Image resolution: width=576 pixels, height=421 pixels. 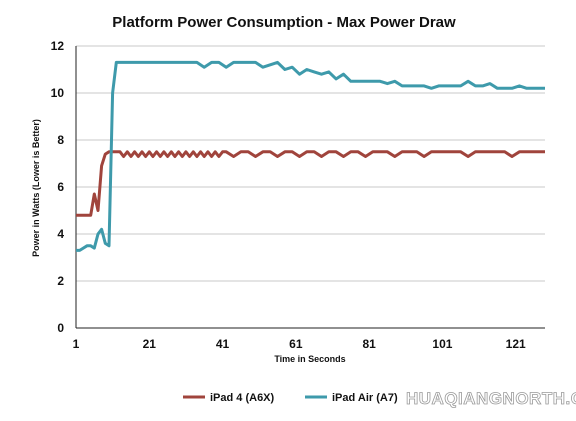 I want to click on y-tick-label: 12, so click(x=58, y=46).